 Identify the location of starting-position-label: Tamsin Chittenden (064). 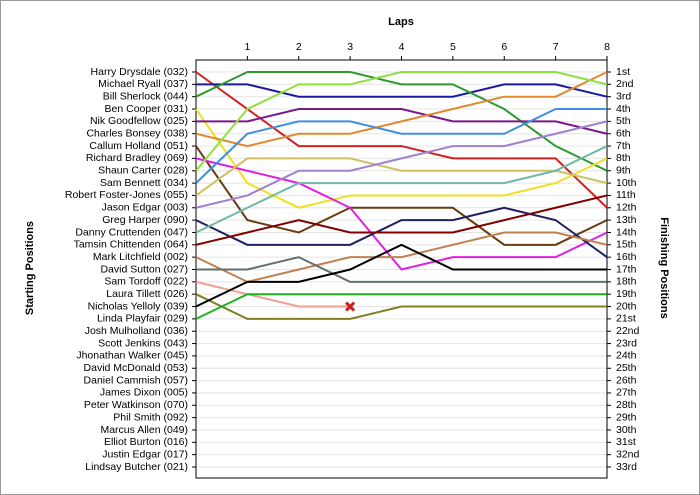
(131, 245).